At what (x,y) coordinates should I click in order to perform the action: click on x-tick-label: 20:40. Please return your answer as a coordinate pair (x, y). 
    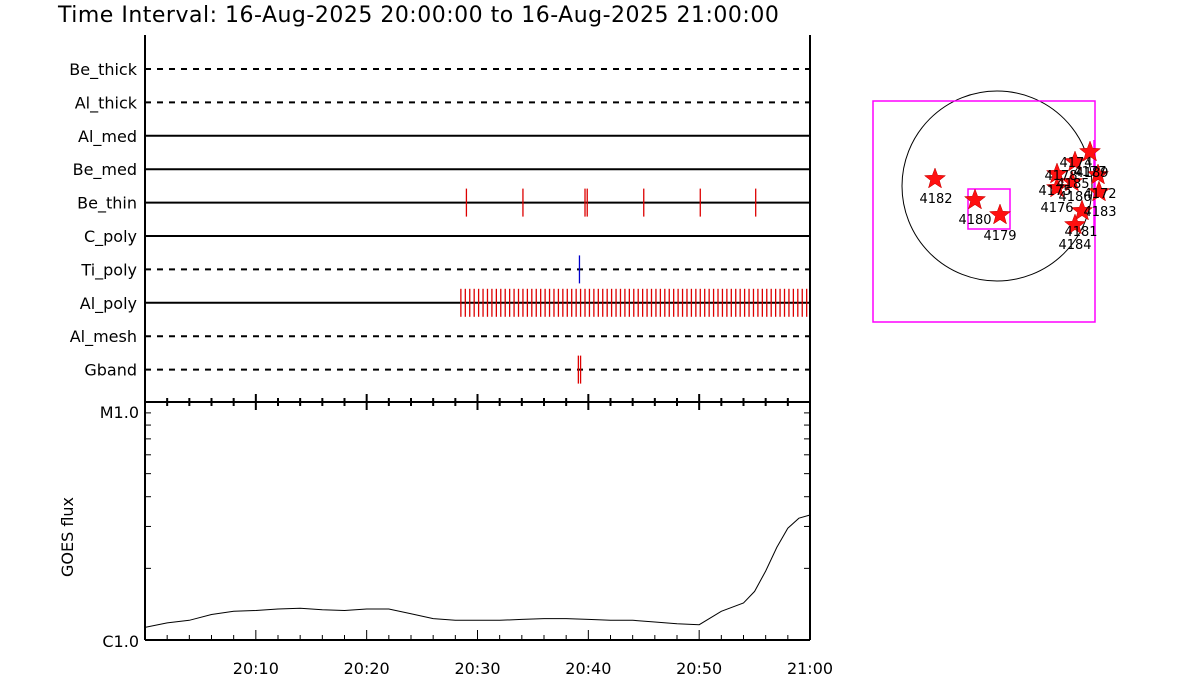
    Looking at the image, I should click on (588, 668).